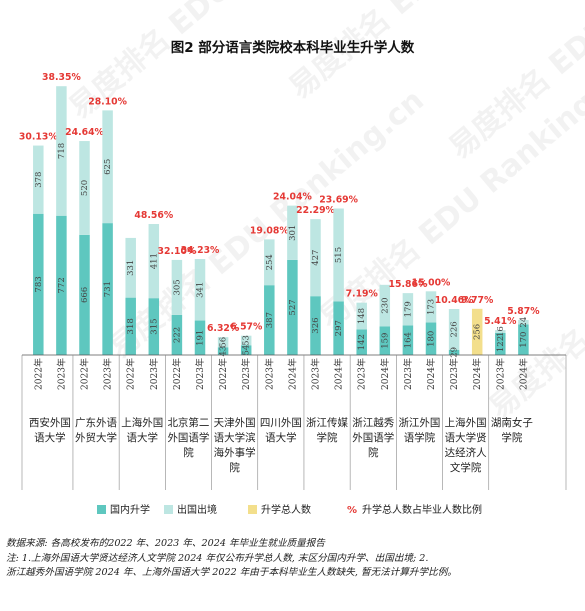 This screenshot has height=611, width=585. I want to click on pct-label: 5.87%, so click(523, 311).